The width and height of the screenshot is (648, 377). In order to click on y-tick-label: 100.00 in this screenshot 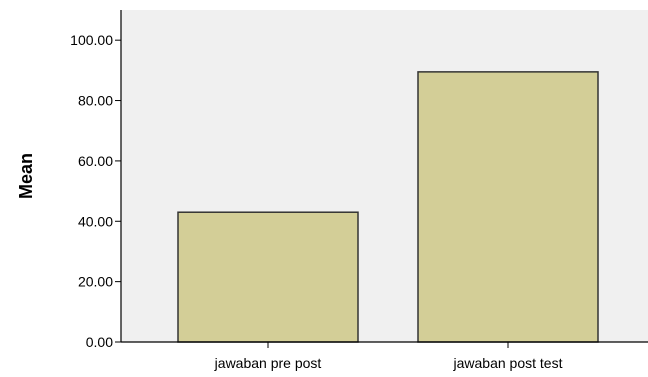, I will do `click(91, 40)`.